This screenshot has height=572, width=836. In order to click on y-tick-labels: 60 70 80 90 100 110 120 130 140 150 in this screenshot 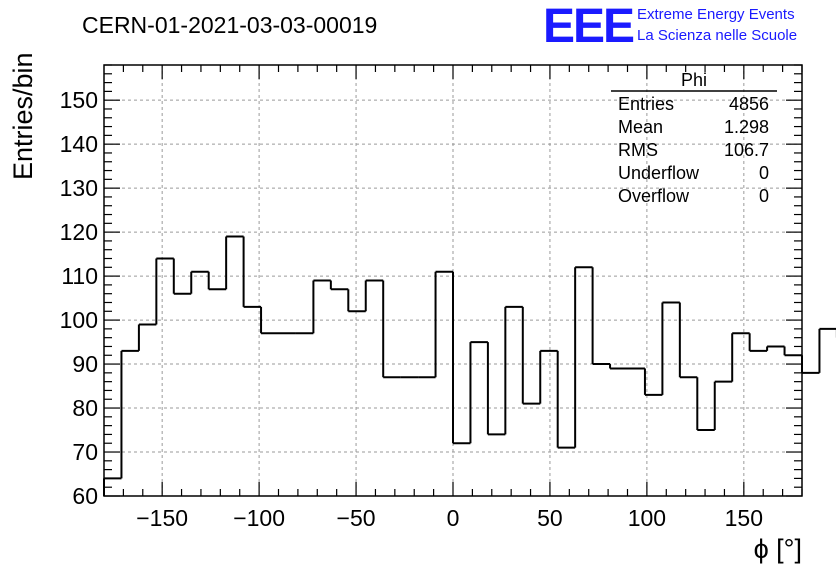, I will do `click(79, 298)`.